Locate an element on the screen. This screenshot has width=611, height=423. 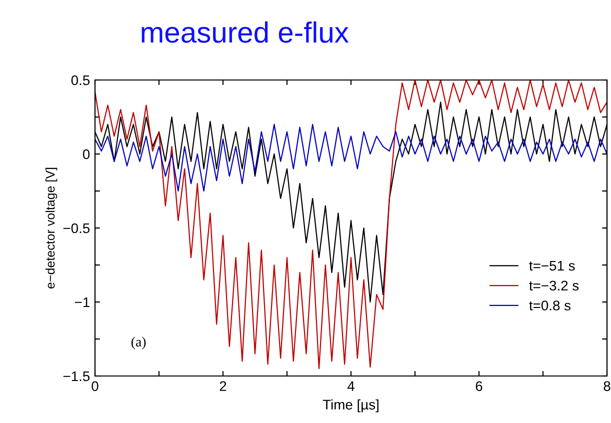
x-axis-title: Time [µs] is located at coordinates (350, 405).